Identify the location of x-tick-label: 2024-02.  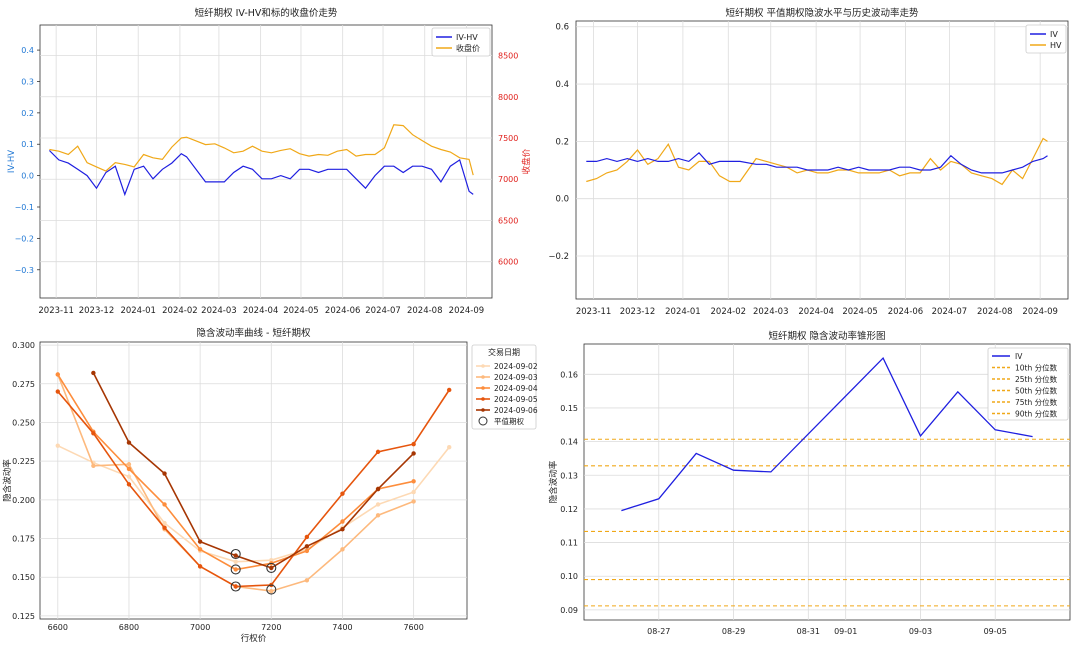
(180, 311).